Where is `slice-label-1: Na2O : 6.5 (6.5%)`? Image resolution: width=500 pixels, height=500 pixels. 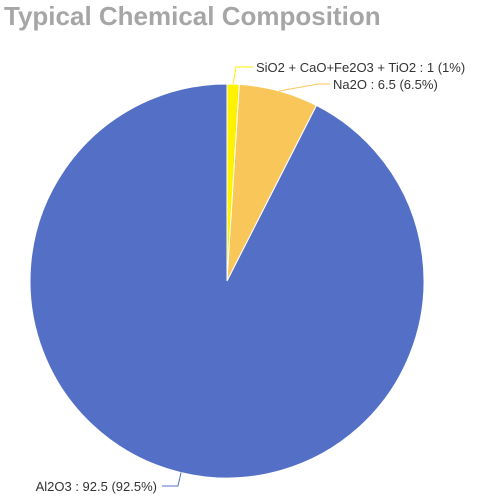
slice-label-1: Na2O : 6.5 (6.5%) is located at coordinates (385, 84).